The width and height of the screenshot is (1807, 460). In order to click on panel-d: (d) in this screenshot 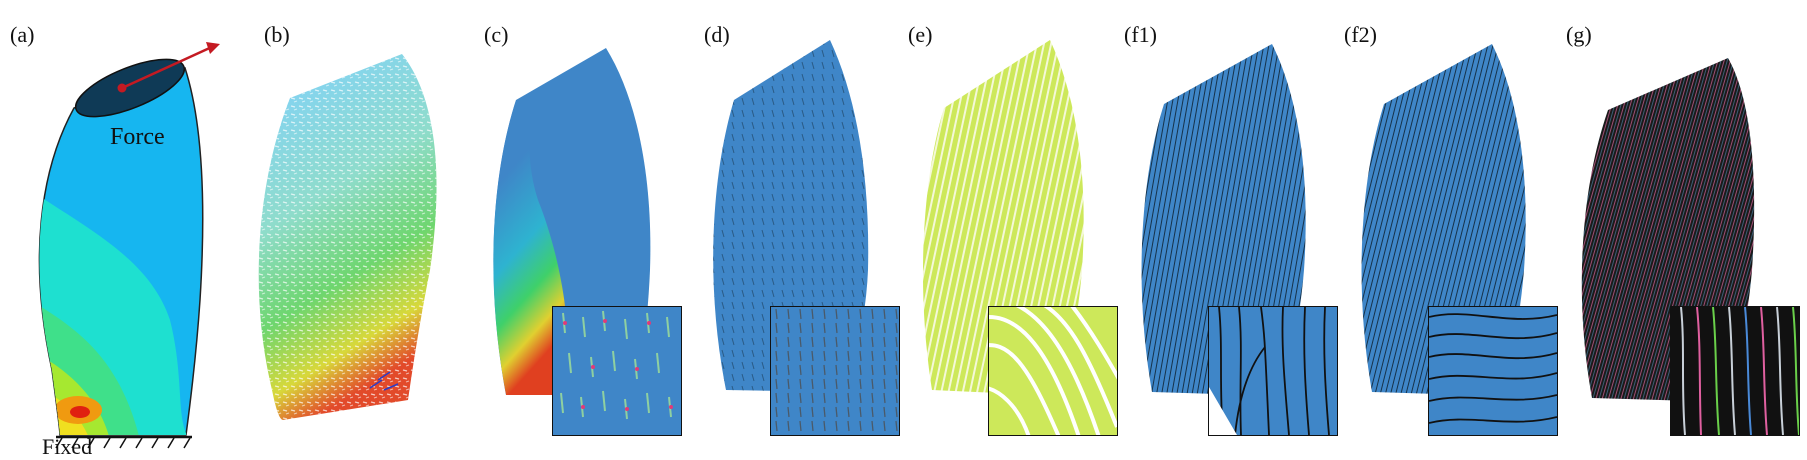, I will do `click(799, 222)`.